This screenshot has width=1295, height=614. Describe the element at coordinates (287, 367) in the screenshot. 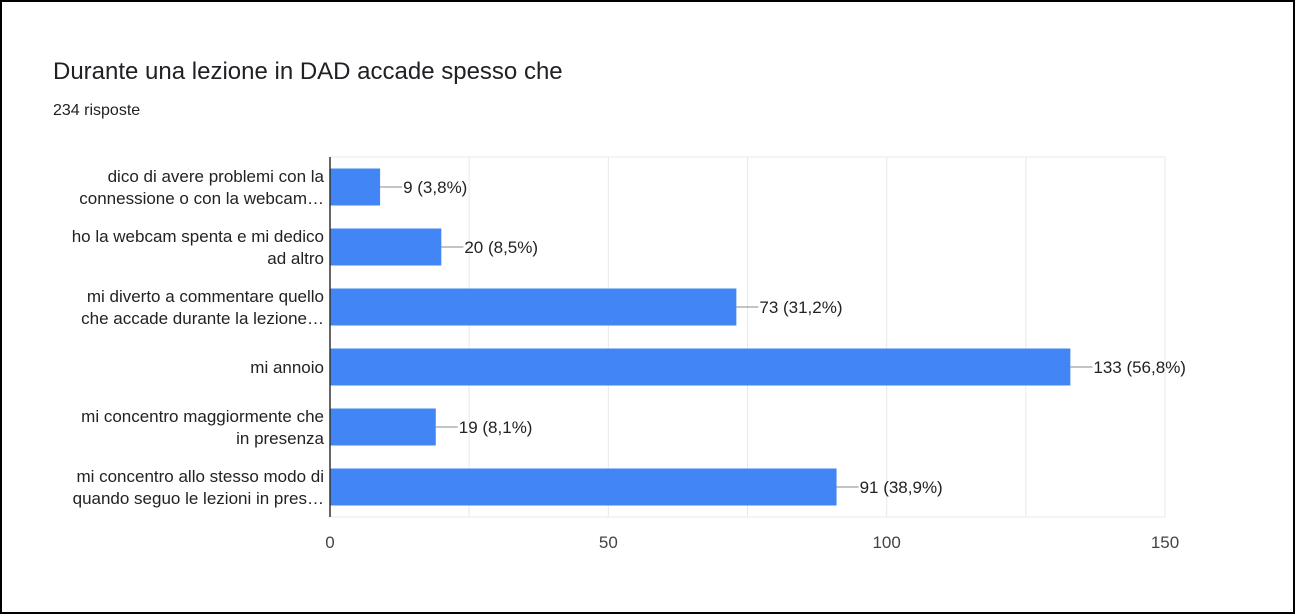

I see `category-label: mi annoio` at that location.